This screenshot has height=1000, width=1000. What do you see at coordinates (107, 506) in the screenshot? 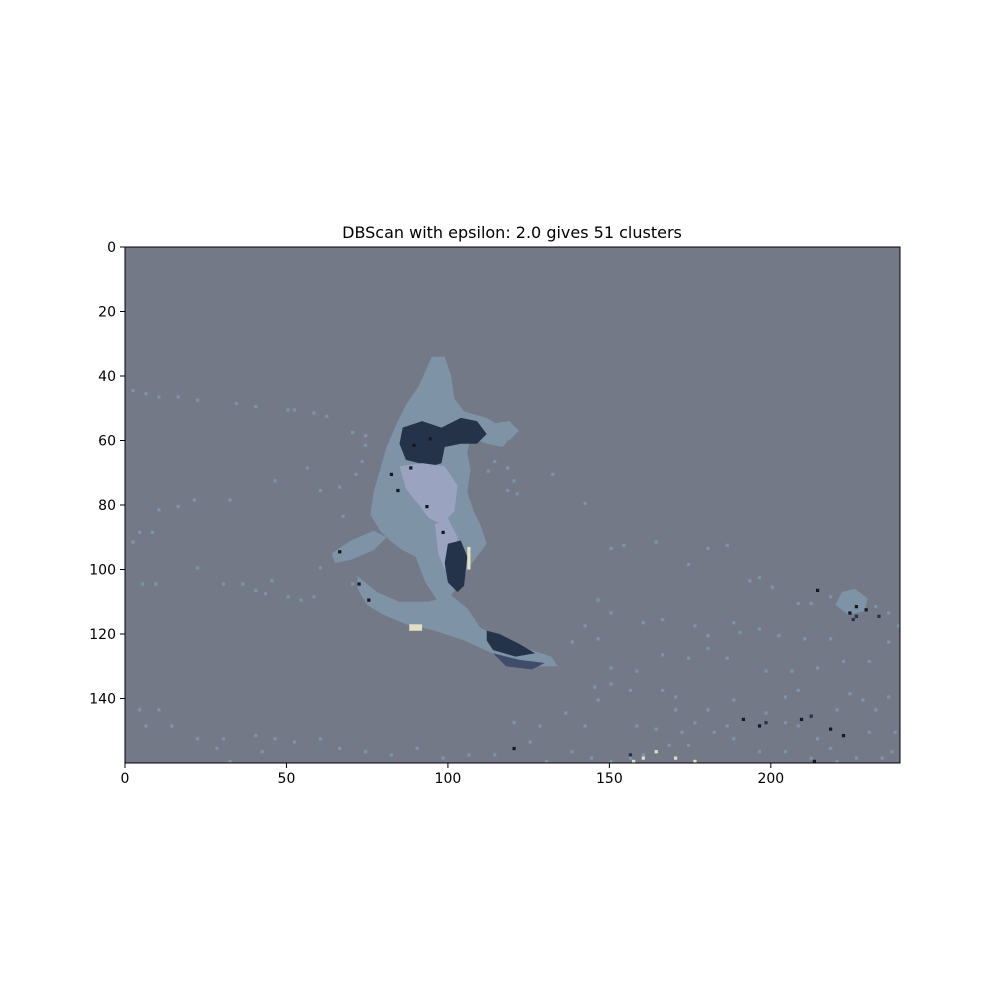
I see `y-tick-label: 80` at bounding box center [107, 506].